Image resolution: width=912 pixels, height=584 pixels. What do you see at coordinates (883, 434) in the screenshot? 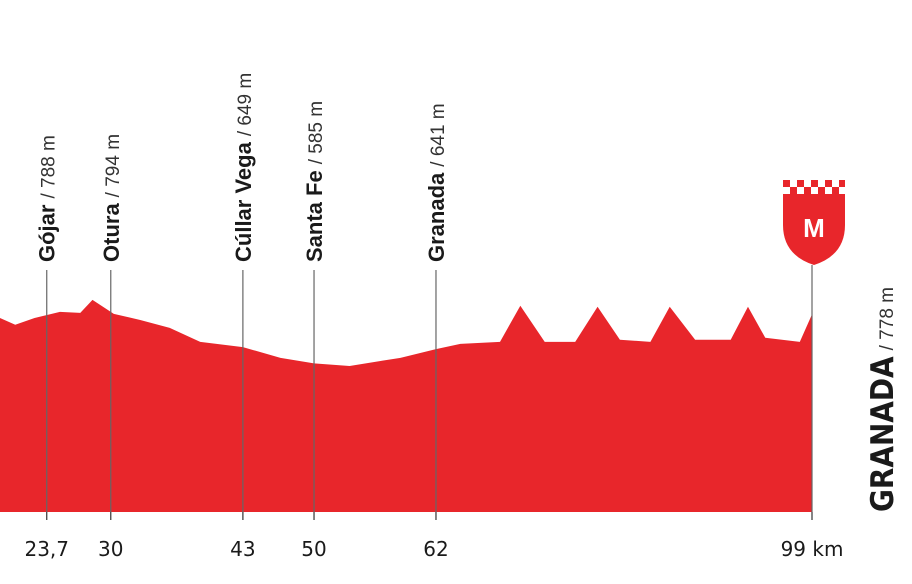
I see `finish-name: GRANADA` at bounding box center [883, 434].